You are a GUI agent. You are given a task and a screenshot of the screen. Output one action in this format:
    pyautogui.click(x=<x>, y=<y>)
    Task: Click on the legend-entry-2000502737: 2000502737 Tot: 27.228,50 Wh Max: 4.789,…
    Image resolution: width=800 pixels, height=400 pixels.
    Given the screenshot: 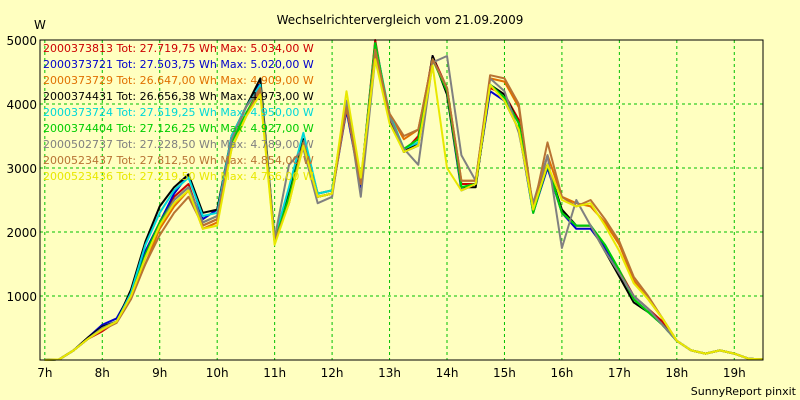 What is the action you would take?
    pyautogui.click(x=178, y=144)
    